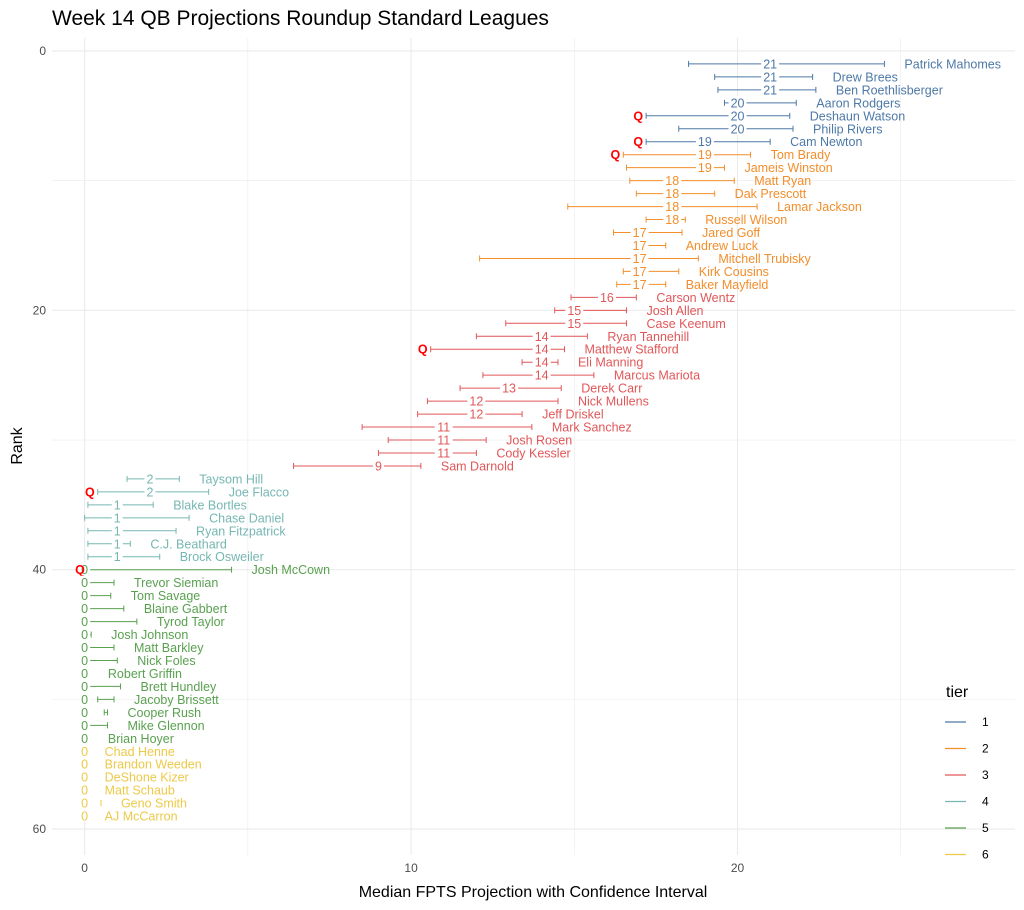 This screenshot has height=910, width=1024. What do you see at coordinates (202, 569) in the screenshot?
I see `data-point: 0 Josh McCown Q` at bounding box center [202, 569].